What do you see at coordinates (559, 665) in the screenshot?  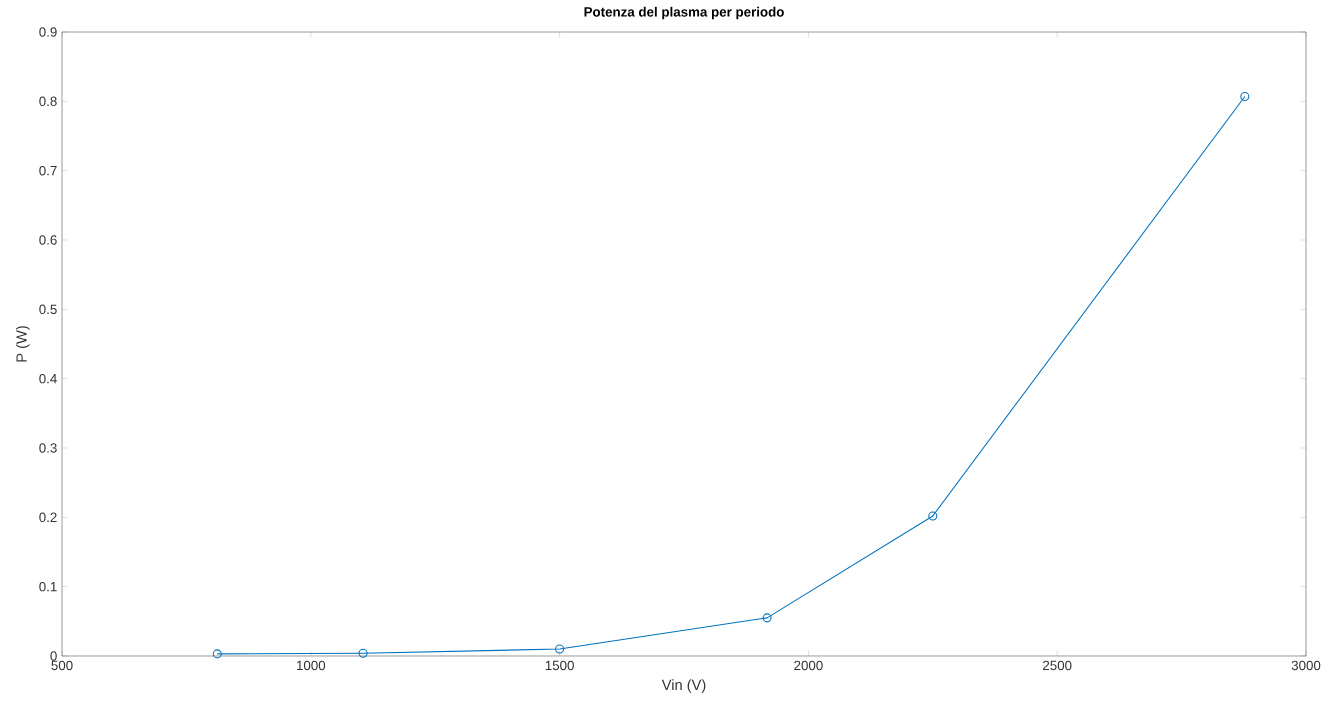 I see `x-tick-label: 1500` at bounding box center [559, 665].